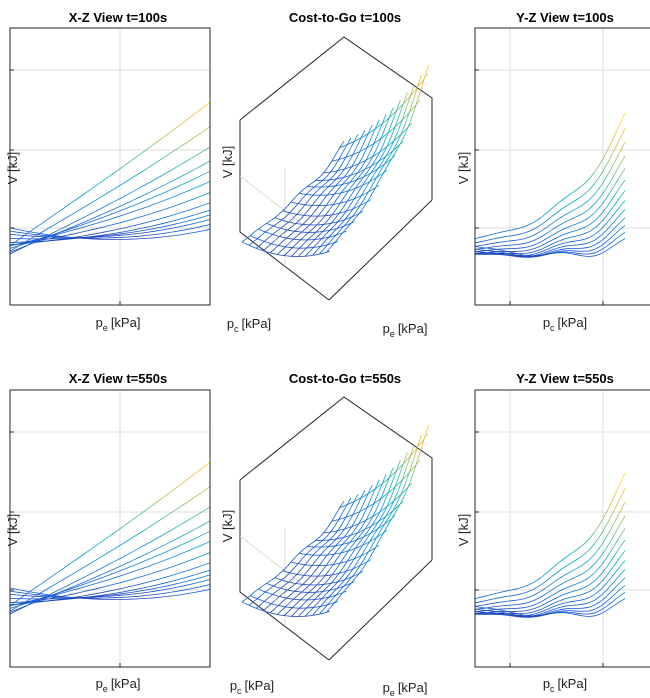 This screenshot has height=698, width=650. I want to click on panel-title: Y-Z View t=550s, so click(565, 378).